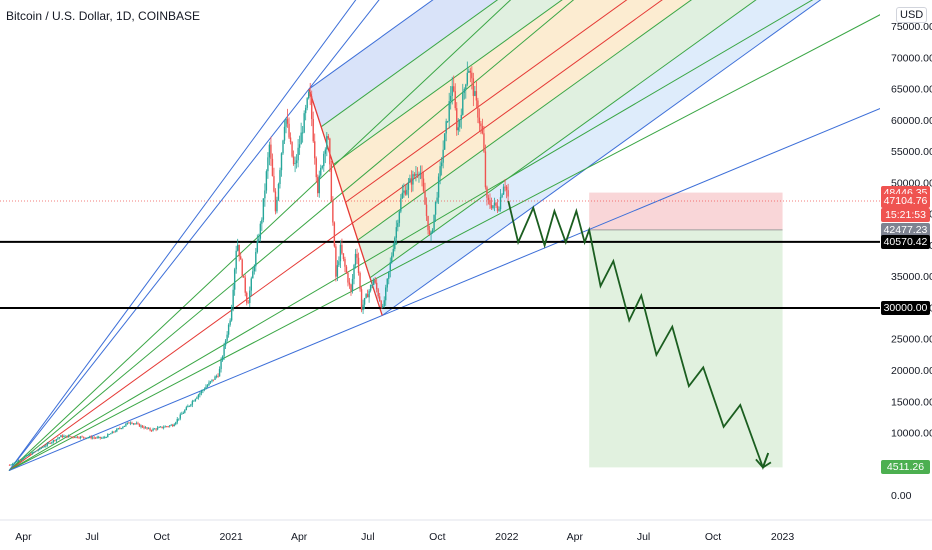 The height and width of the screenshot is (550, 932). I want to click on position-zones, so click(686, 330).